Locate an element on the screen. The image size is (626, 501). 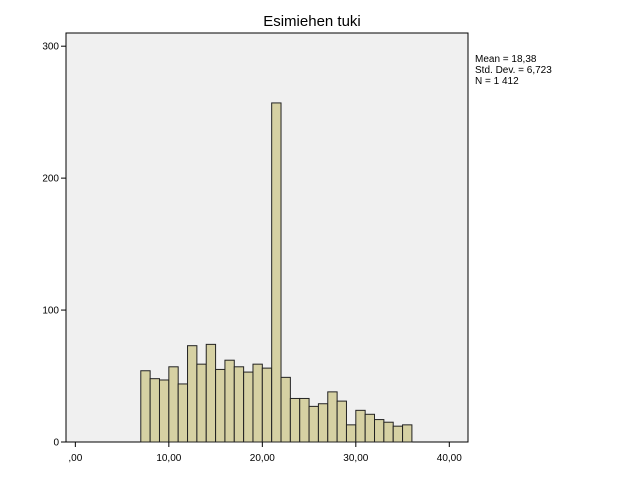
y-tick-label: 100 is located at coordinates (50, 311).